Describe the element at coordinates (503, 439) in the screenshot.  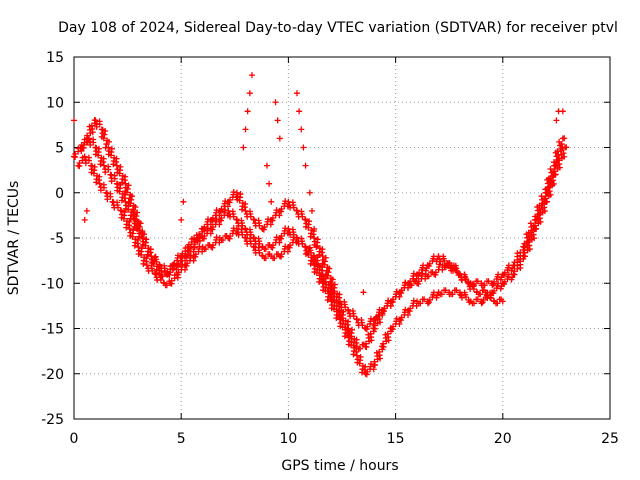
I see `x-tick-label: 20` at that location.